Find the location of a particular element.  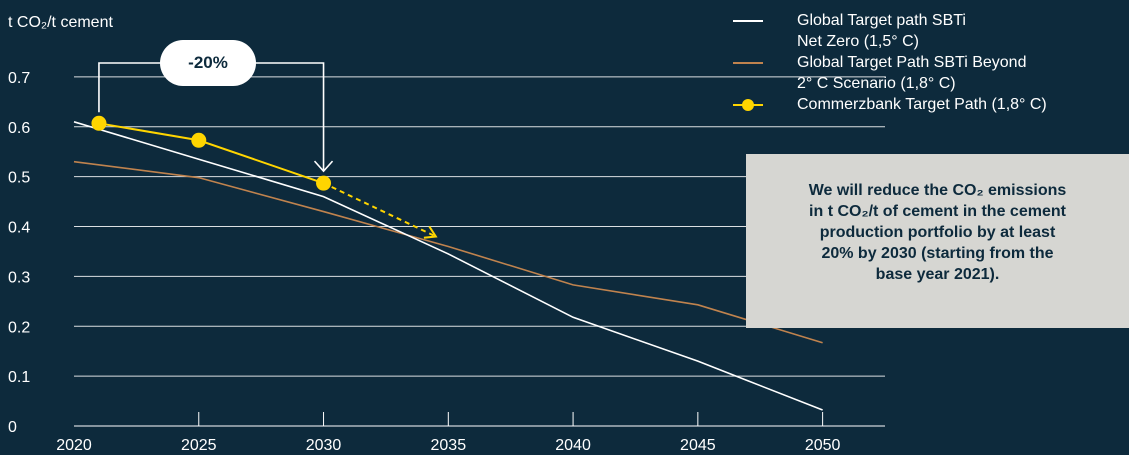

legend-item-commerzbank: Commerzbank Target Path (1,8° C) is located at coordinates (931, 105).